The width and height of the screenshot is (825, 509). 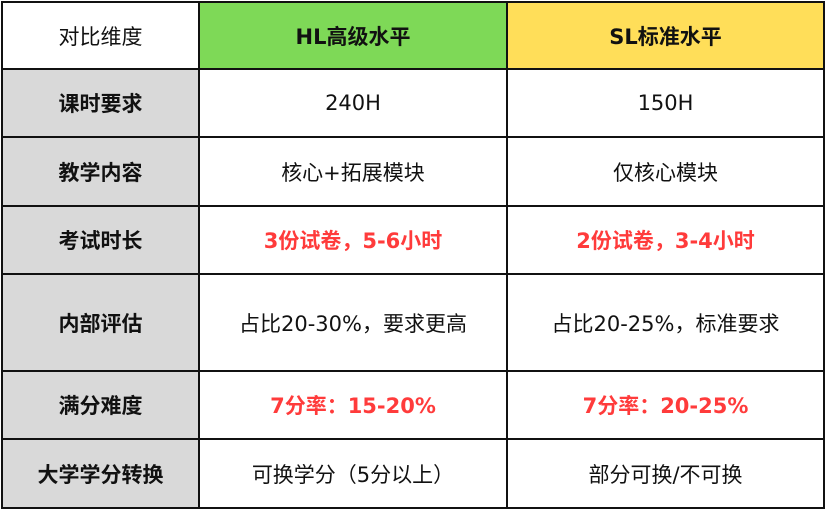 What do you see at coordinates (100, 473) in the screenshot?
I see `row-label: 大学学分转换` at bounding box center [100, 473].